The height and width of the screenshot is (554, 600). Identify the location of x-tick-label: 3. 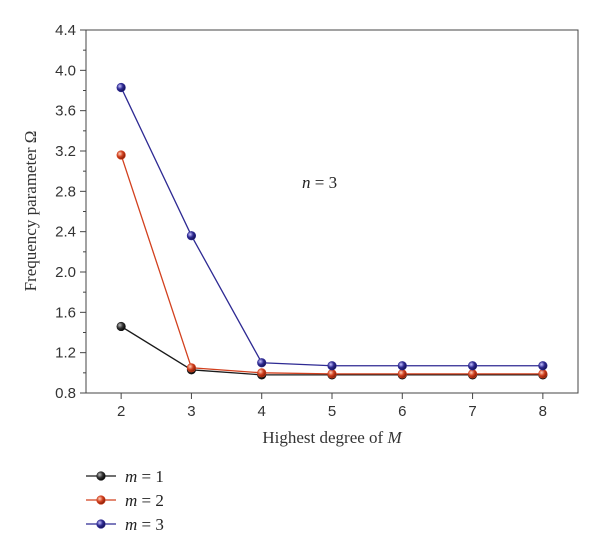
(191, 411).